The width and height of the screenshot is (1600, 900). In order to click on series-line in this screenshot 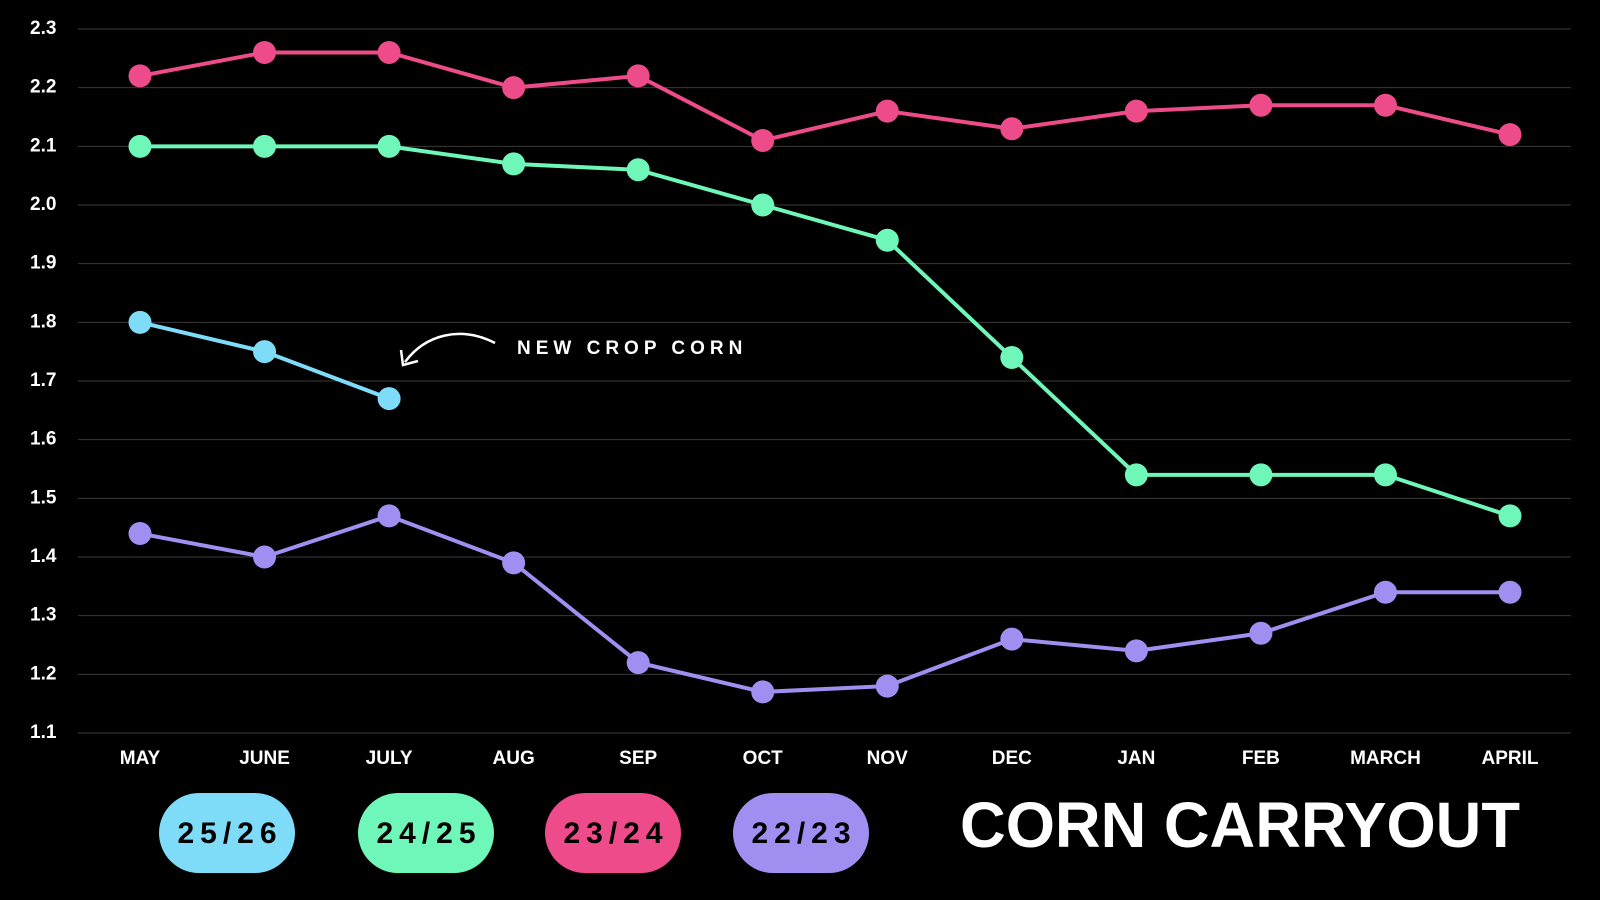, I will do `click(825, 96)`.